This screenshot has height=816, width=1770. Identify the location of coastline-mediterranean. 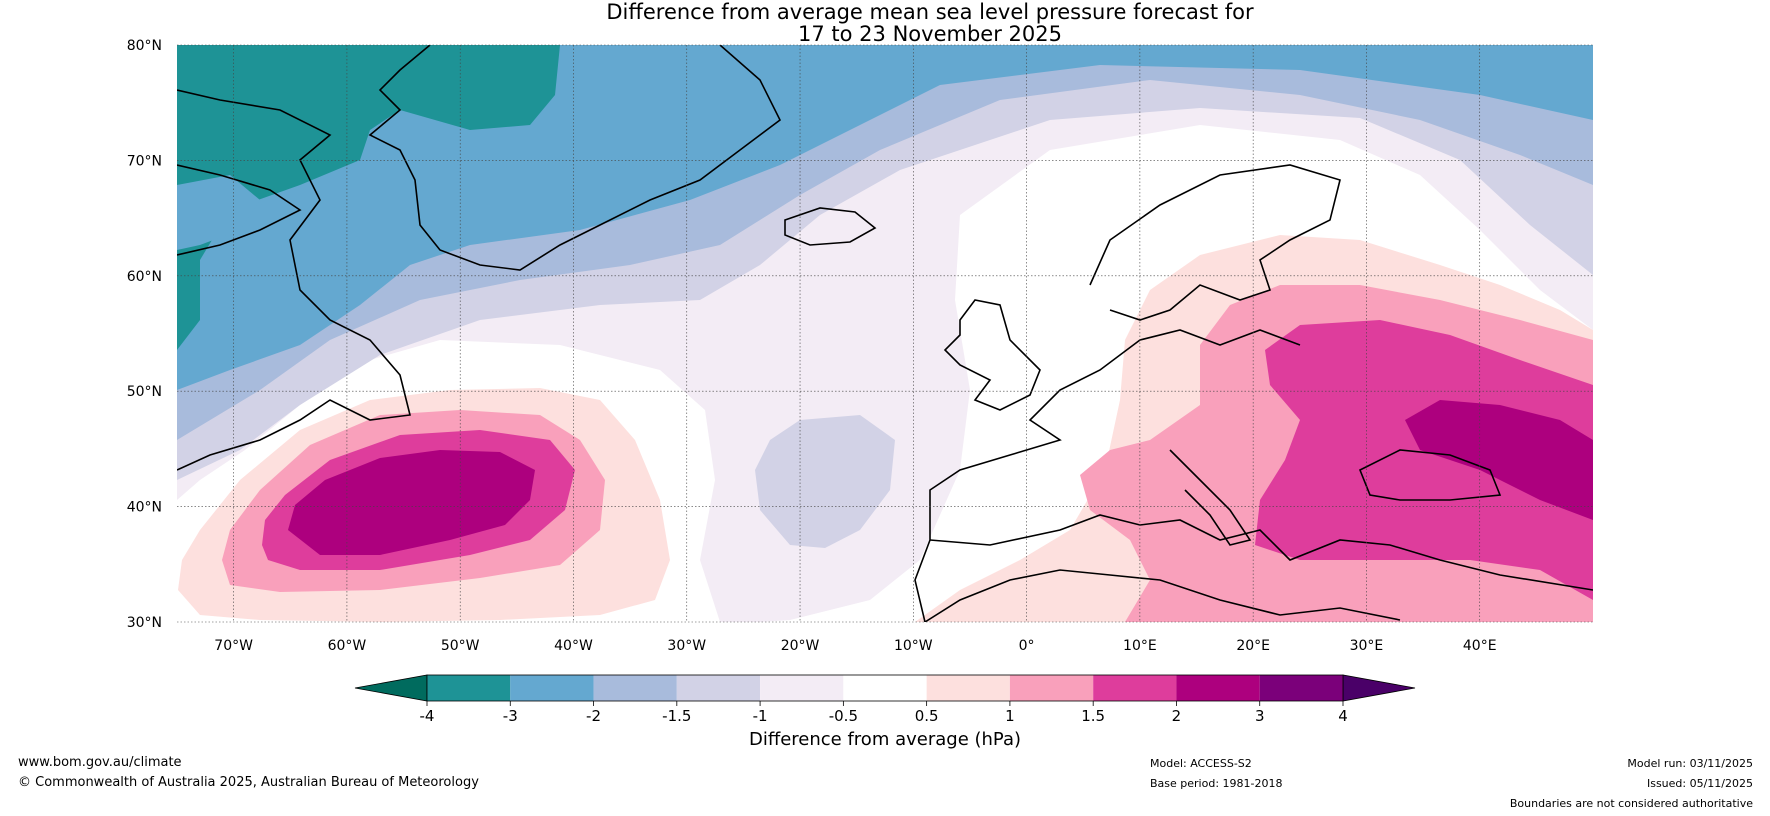
(1261, 552).